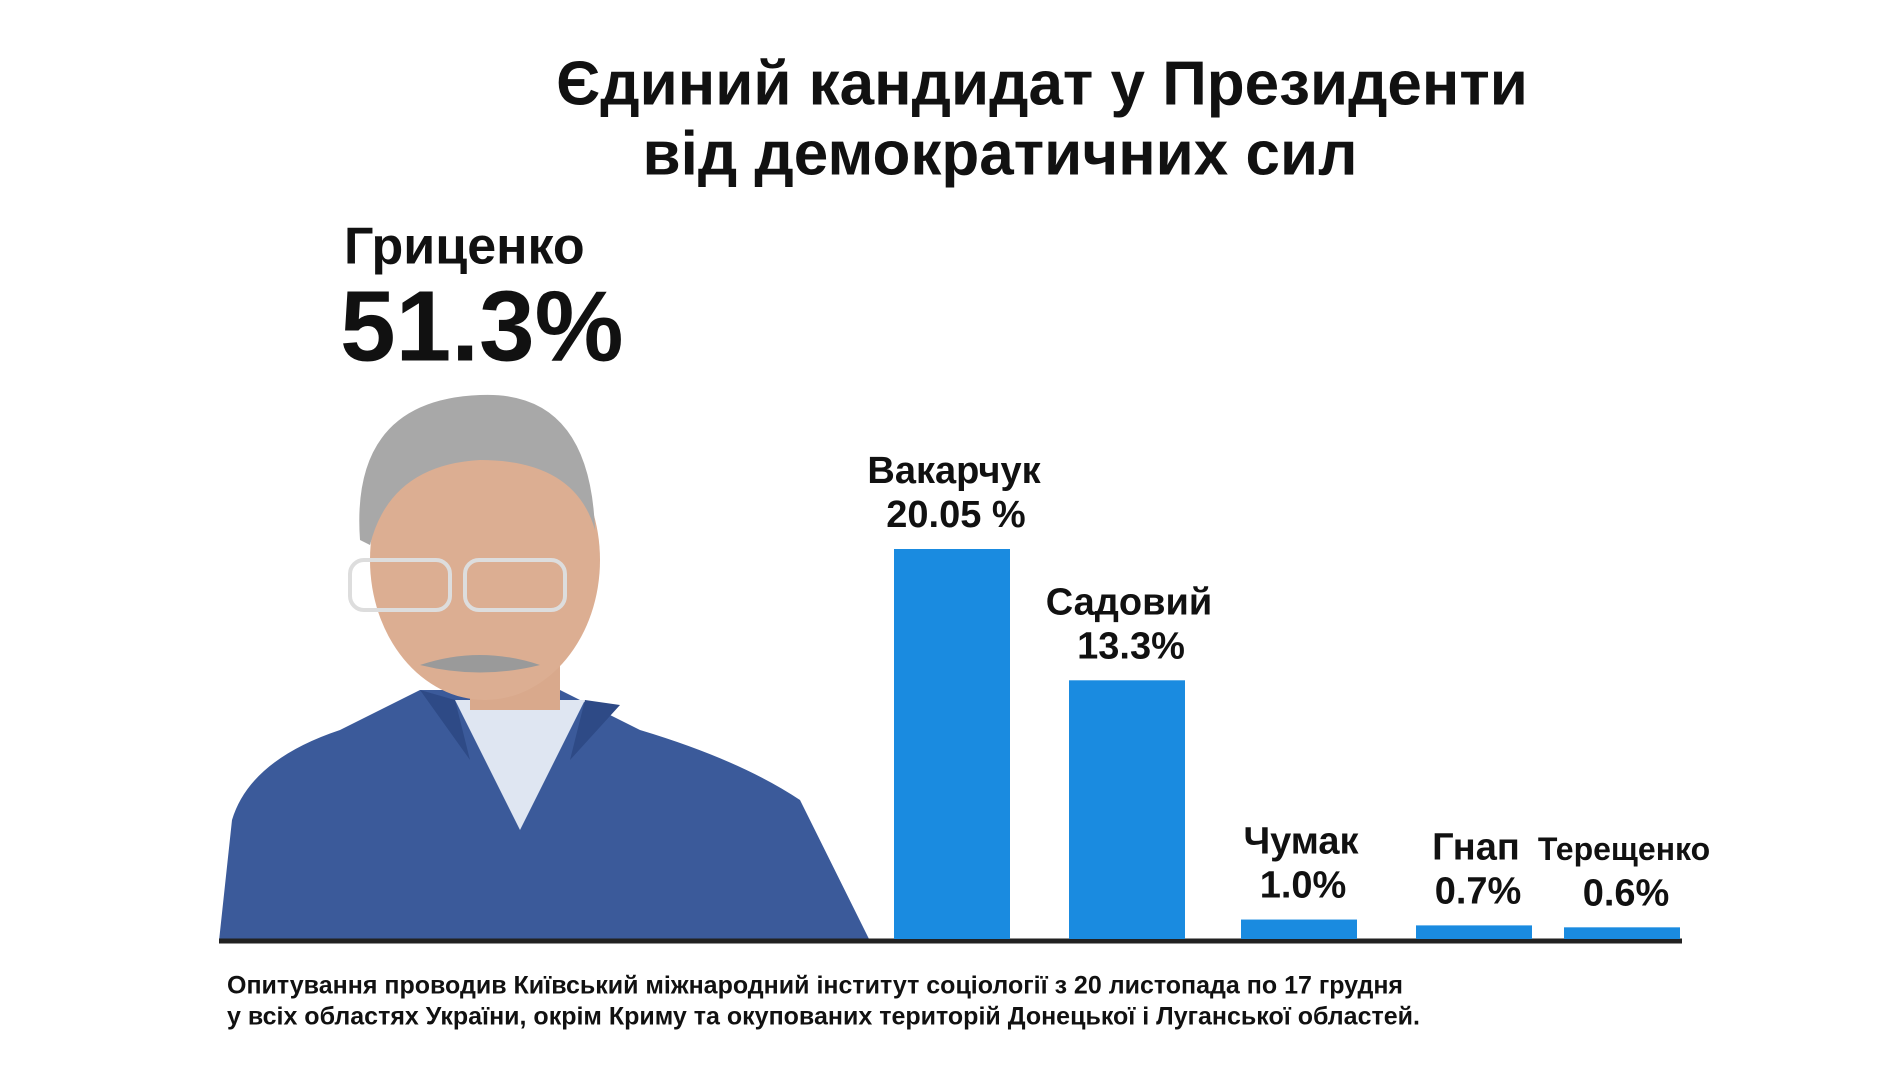 This screenshot has width=1901, height=1070. What do you see at coordinates (955, 515) in the screenshot?
I see `bar-value-label: 20.05 %` at bounding box center [955, 515].